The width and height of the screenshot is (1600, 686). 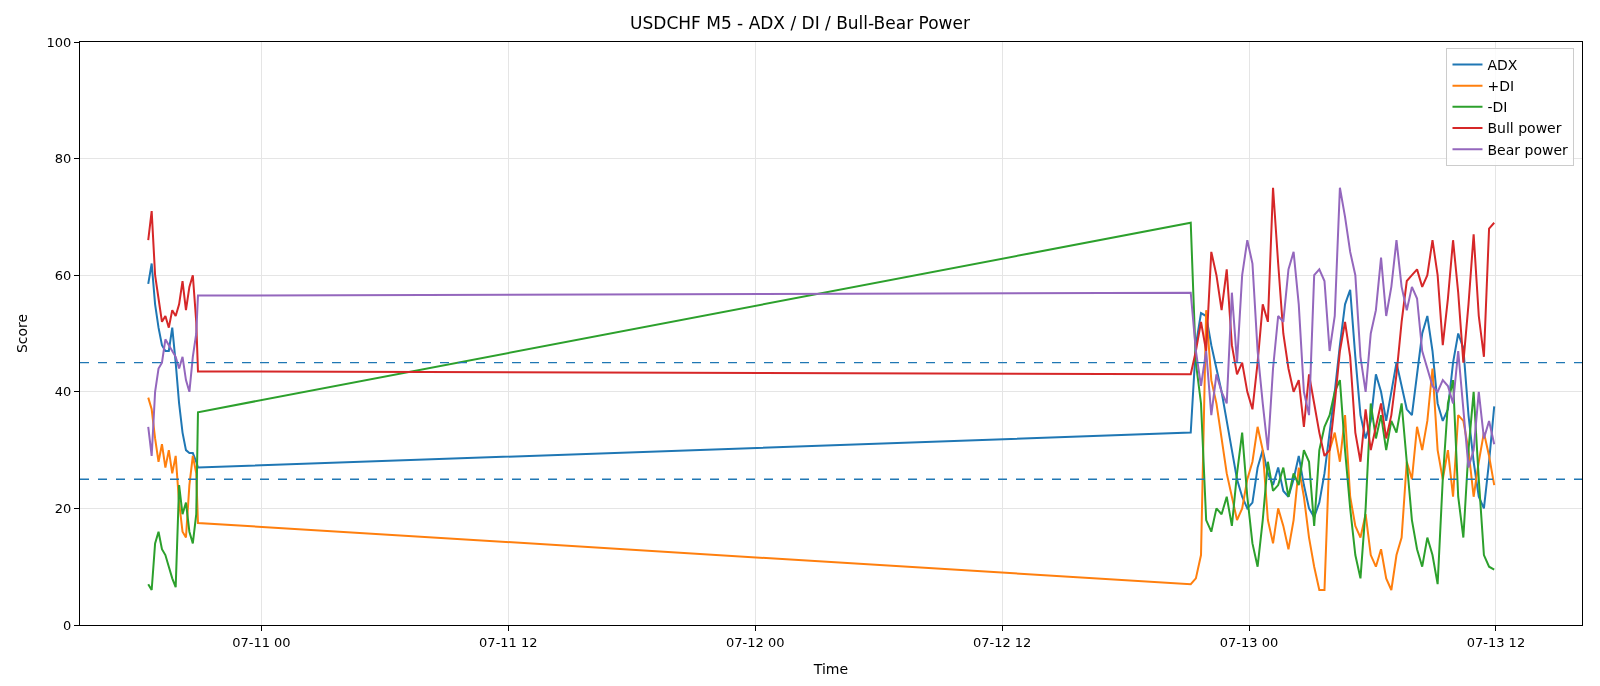 What do you see at coordinates (63, 275) in the screenshot?
I see `y-tick-label: 60` at bounding box center [63, 275].